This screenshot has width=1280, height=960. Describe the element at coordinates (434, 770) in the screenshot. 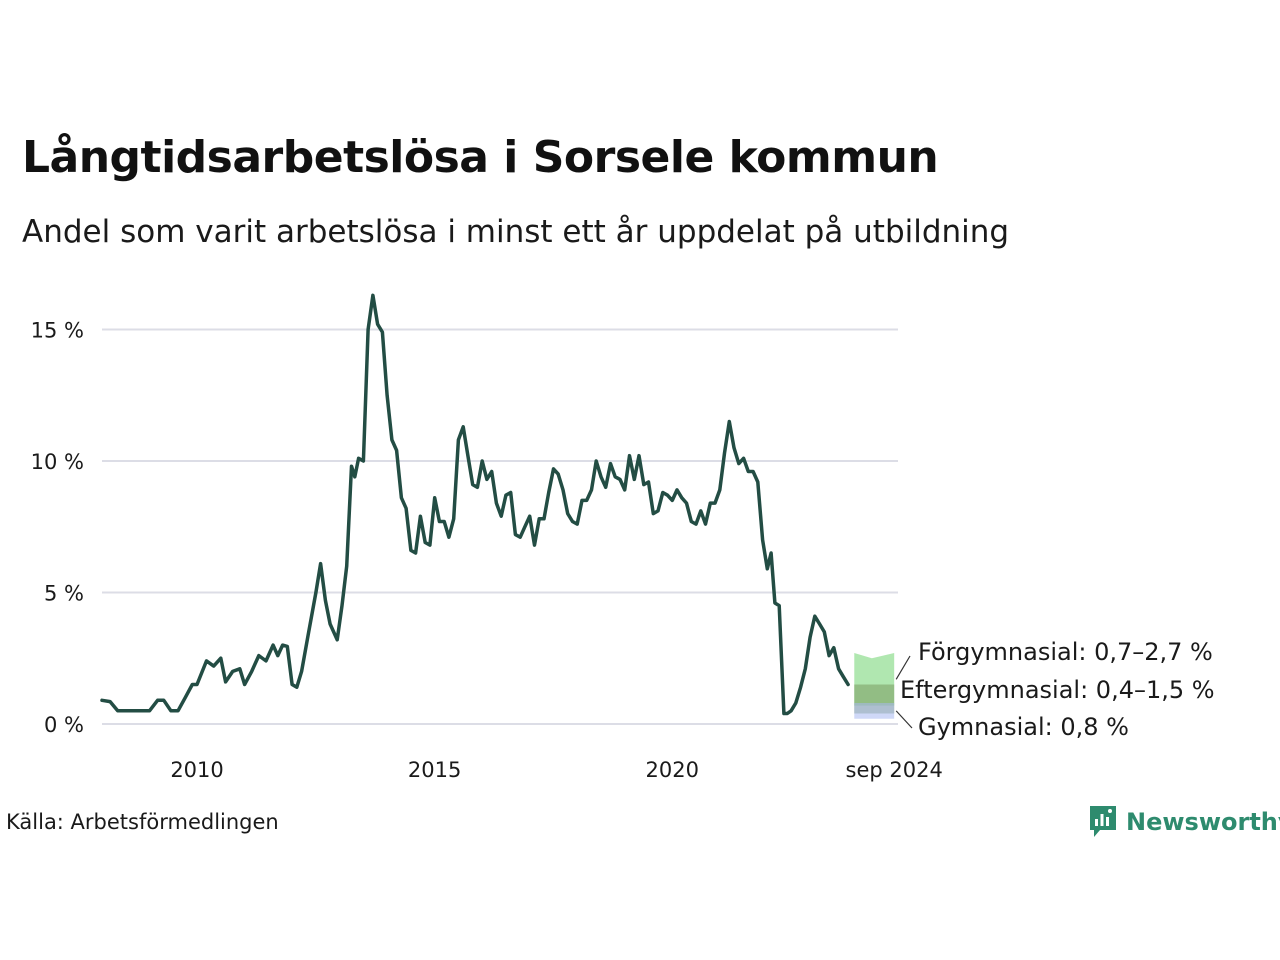

I see `x-tick-label: 2015` at that location.